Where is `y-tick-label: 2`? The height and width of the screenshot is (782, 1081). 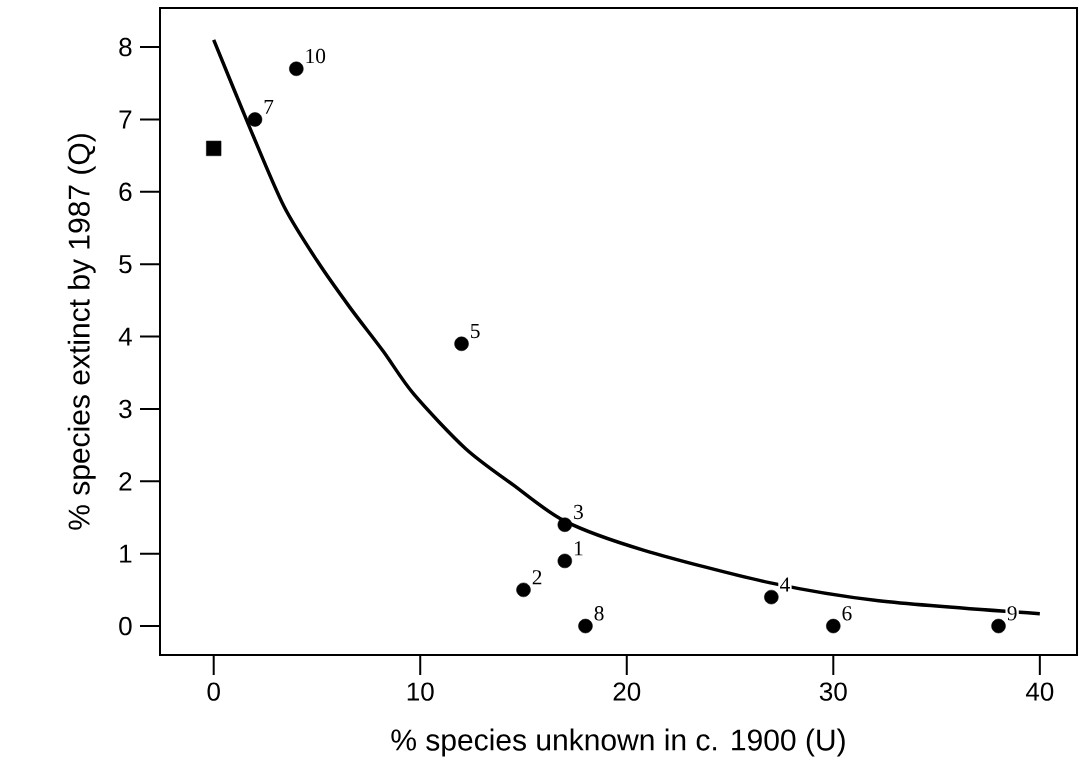 y-tick-label: 2 is located at coordinates (125, 481).